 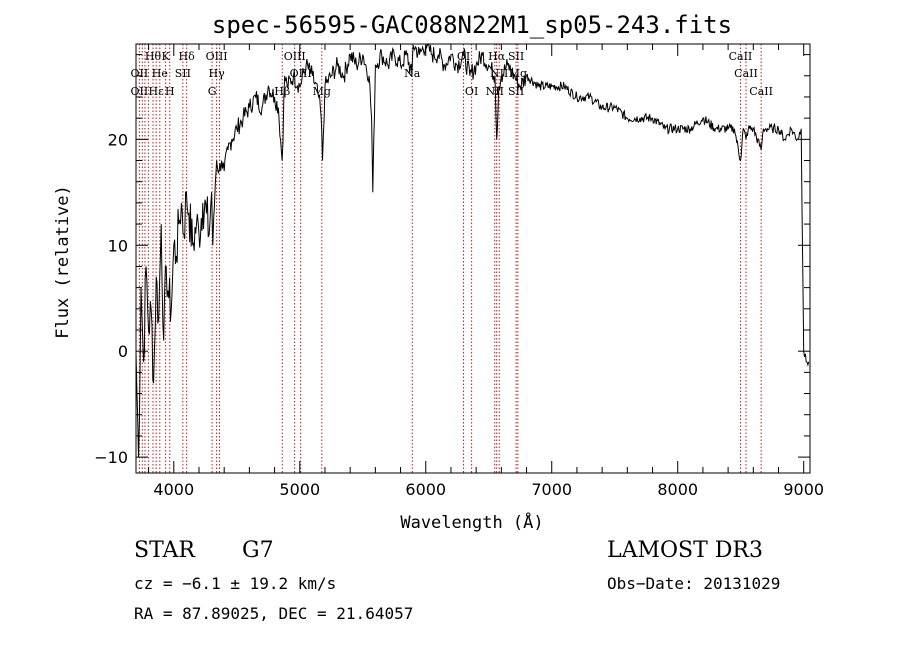 I want to click on object-class: STAR, so click(x=164, y=550).